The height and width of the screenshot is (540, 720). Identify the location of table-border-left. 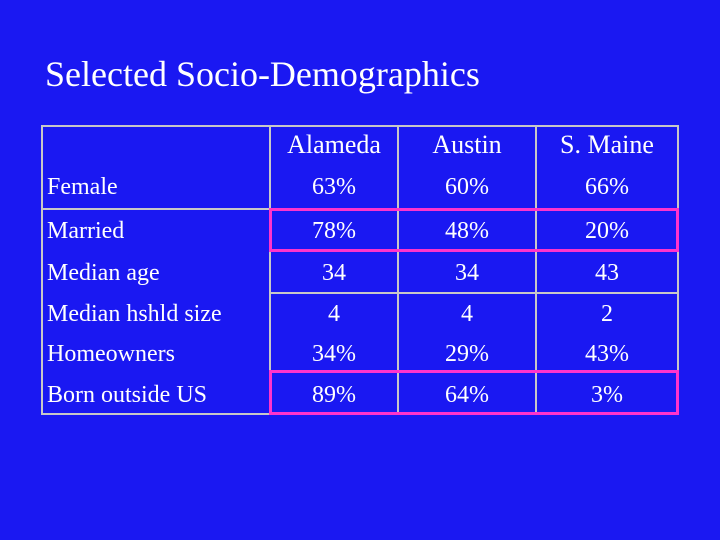
(42, 270).